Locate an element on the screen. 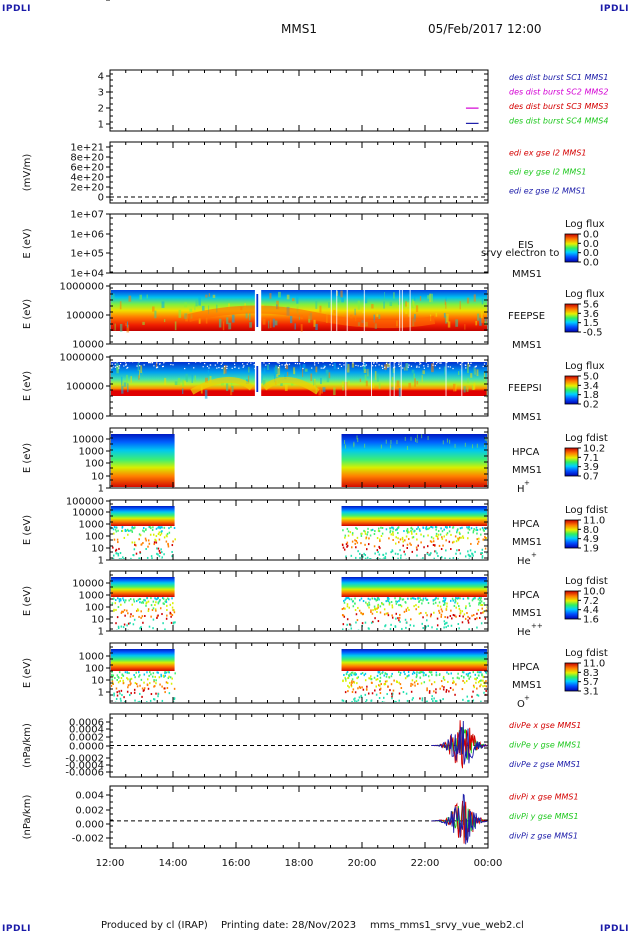 This screenshot has height=934, width=630. panel-divpe-y-tick-label: -0.0002 is located at coordinates (84, 759).